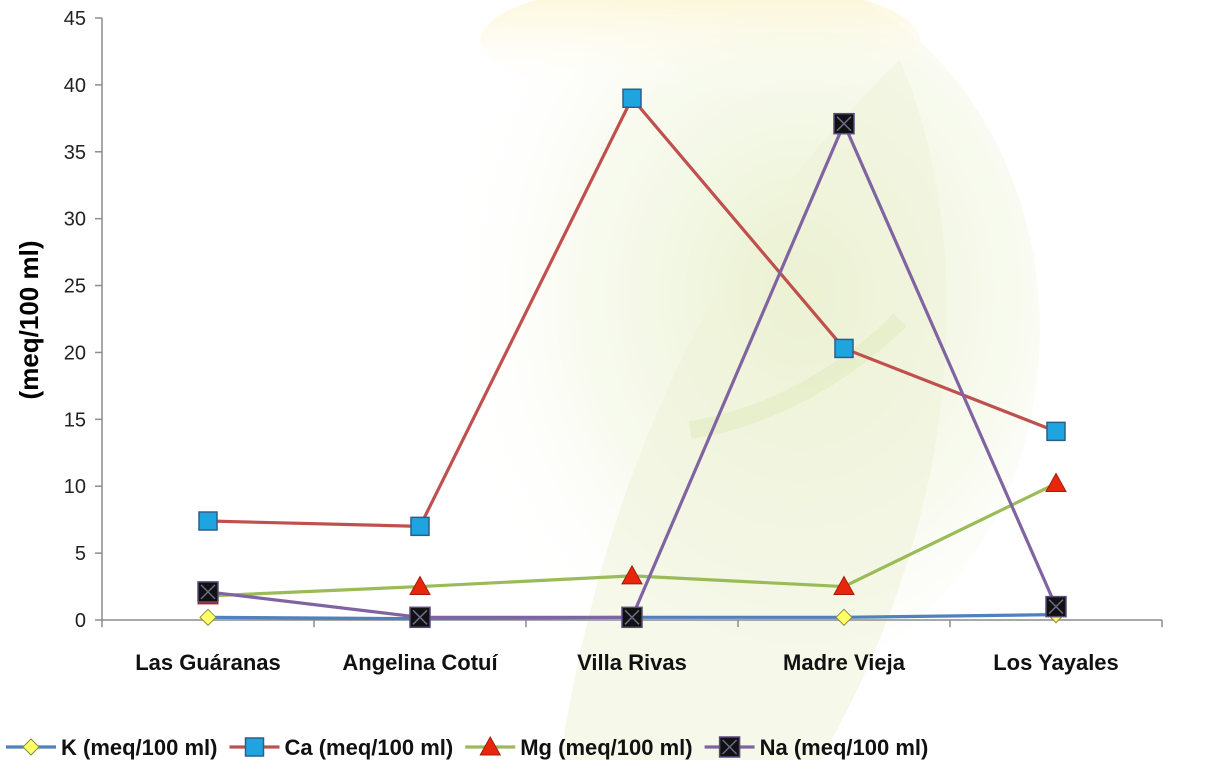 The width and height of the screenshot is (1210, 777). What do you see at coordinates (420, 662) in the screenshot?
I see `x-tick-label: Angelina Cotuí` at bounding box center [420, 662].